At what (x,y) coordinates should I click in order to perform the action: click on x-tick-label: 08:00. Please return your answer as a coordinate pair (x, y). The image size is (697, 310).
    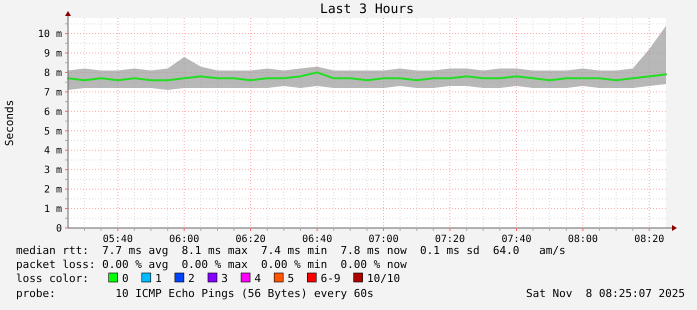
    Looking at the image, I should click on (583, 239).